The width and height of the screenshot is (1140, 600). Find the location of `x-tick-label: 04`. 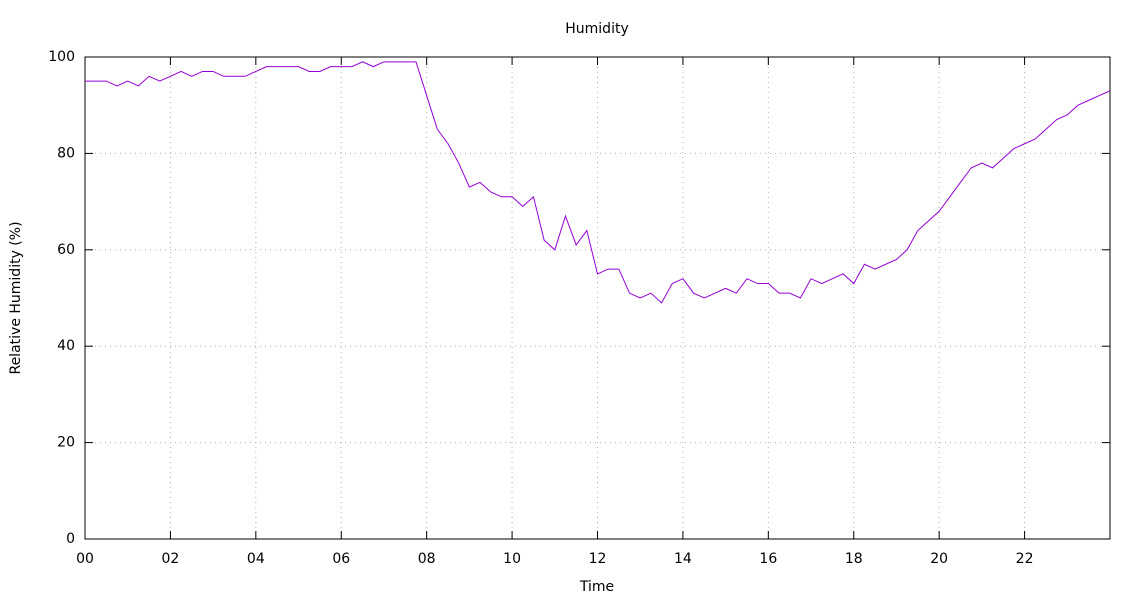

x-tick-label: 04 is located at coordinates (256, 559).